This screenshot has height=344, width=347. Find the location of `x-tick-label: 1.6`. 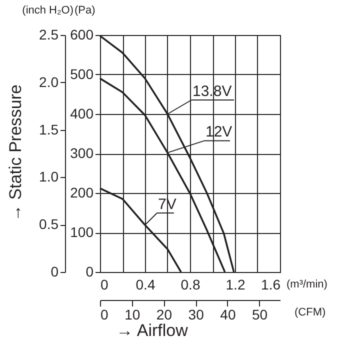

x-tick-label: 1.6 is located at coordinates (271, 284).